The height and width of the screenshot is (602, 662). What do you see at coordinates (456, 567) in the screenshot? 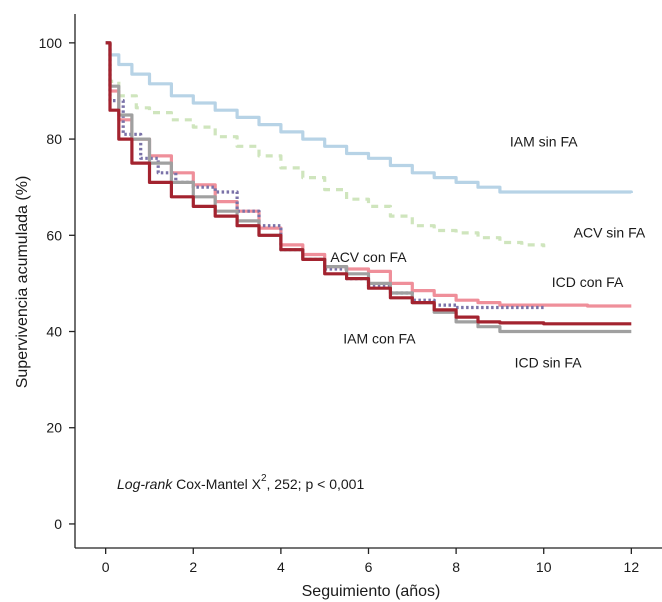
I see `x-tick-label: 8` at bounding box center [456, 567].